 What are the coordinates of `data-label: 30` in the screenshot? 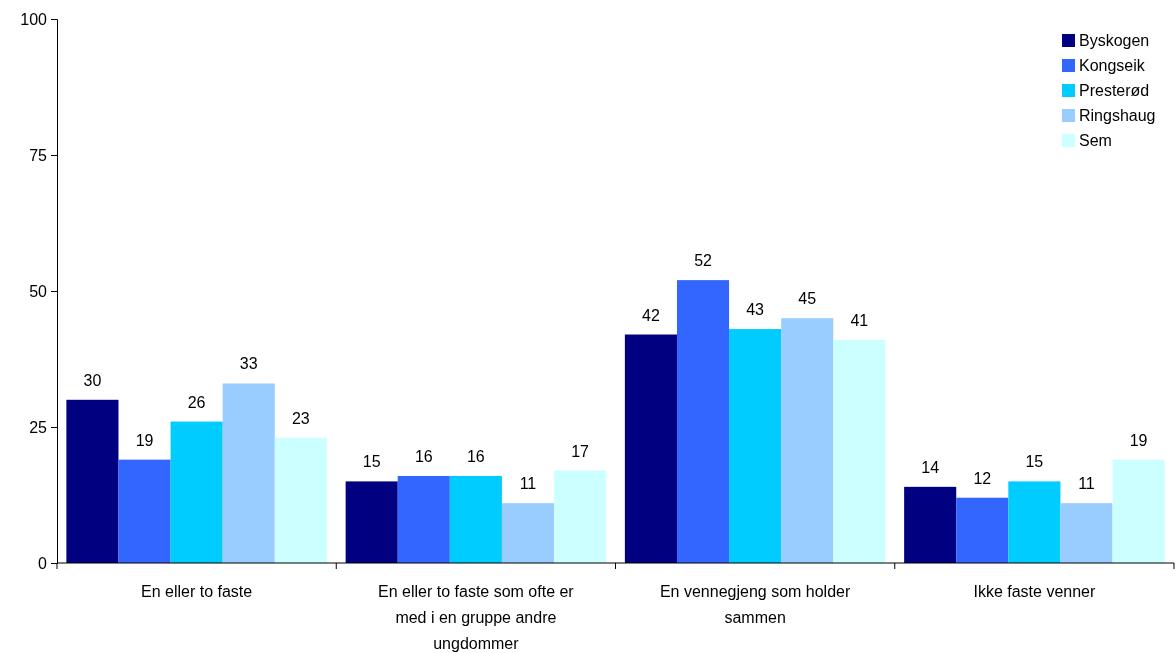 It's located at (92, 380).